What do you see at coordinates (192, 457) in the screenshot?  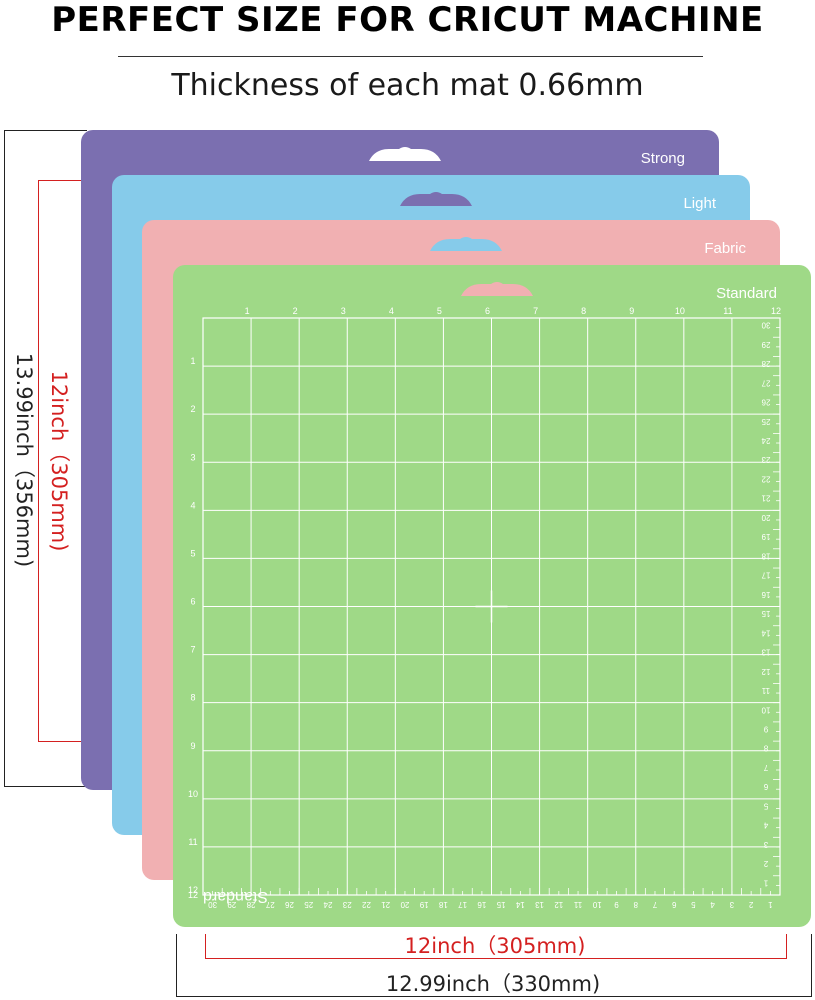 I see `left-ruler-label: 3` at bounding box center [192, 457].